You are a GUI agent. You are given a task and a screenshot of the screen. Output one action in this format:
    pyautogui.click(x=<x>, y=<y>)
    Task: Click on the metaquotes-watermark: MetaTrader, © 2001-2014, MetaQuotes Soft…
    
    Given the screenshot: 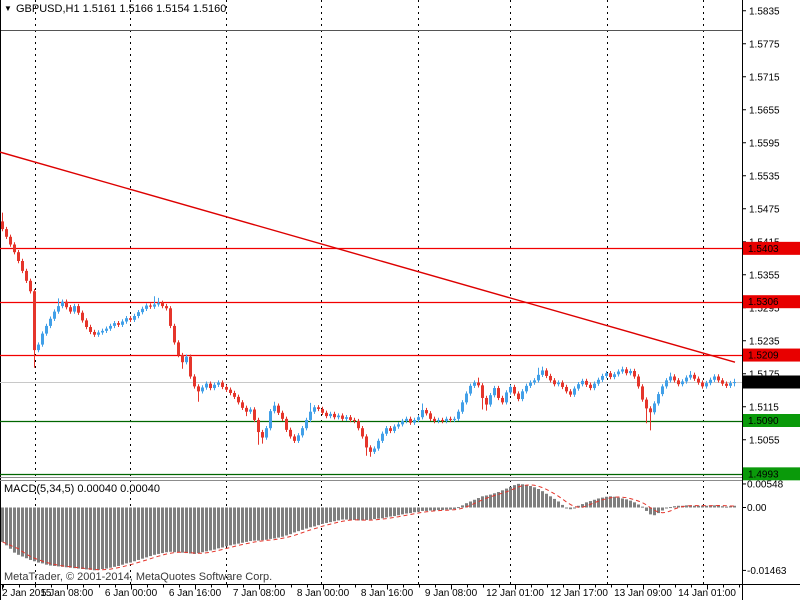 What is the action you would take?
    pyautogui.click(x=138, y=577)
    